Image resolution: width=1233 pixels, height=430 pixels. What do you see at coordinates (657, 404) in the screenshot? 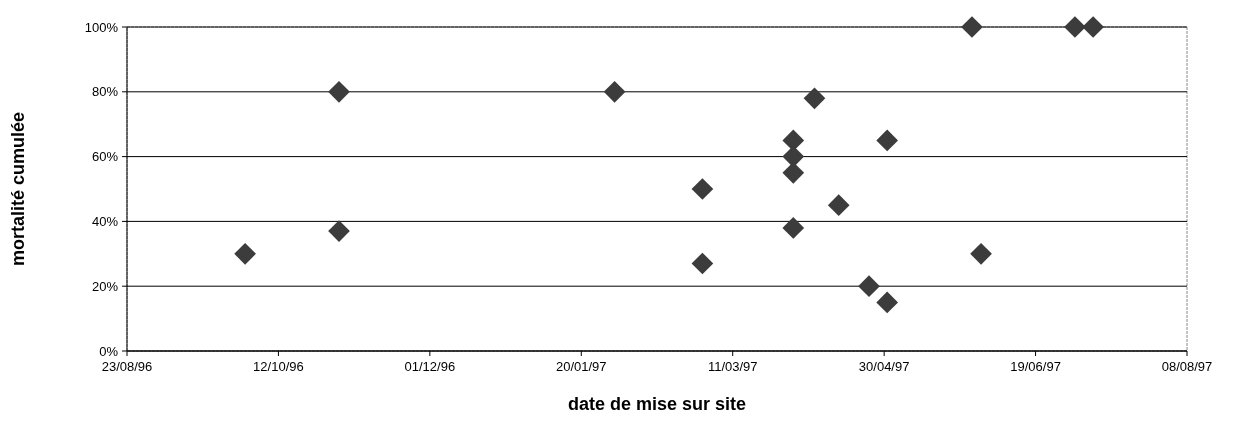
I see `x-axis-title: date de mise sur site` at bounding box center [657, 404].